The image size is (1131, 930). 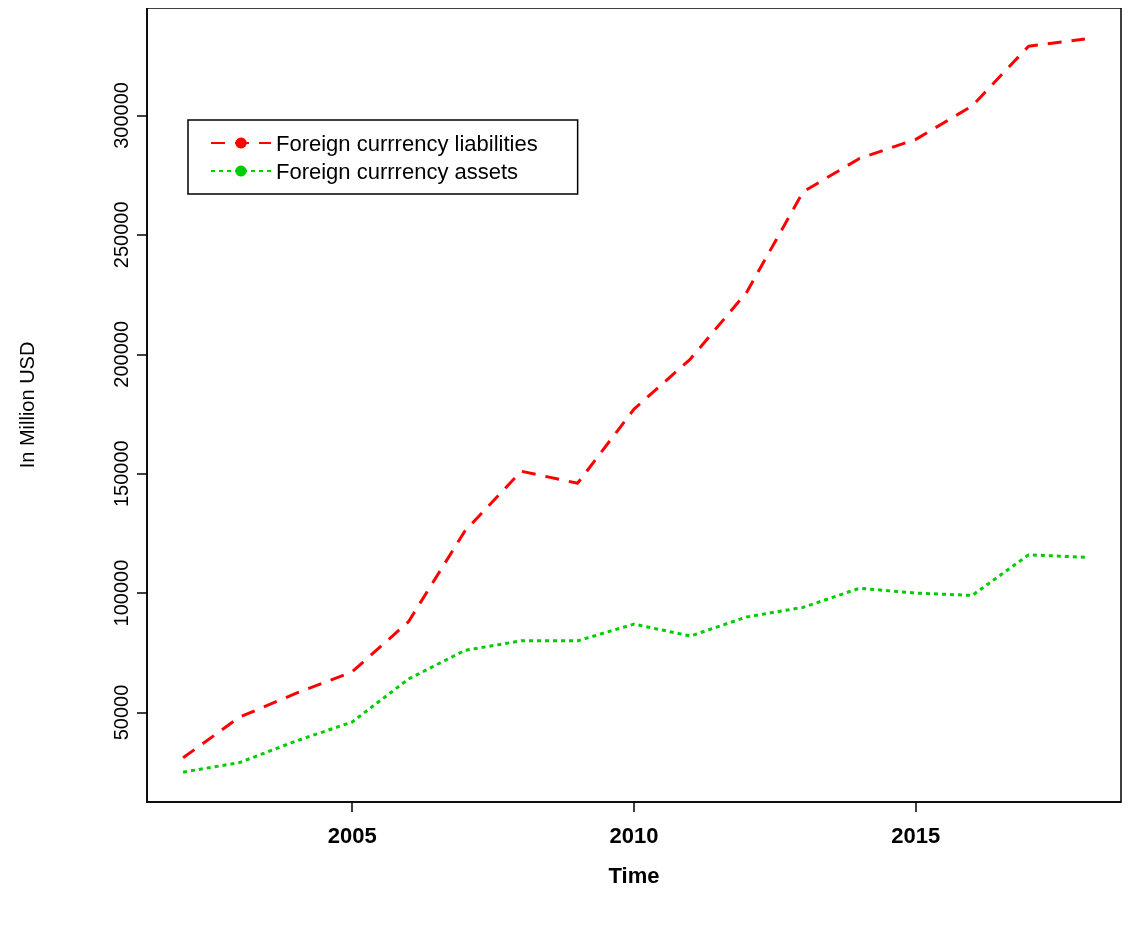 What do you see at coordinates (121, 115) in the screenshot?
I see `y-tick-label: 300000` at bounding box center [121, 115].